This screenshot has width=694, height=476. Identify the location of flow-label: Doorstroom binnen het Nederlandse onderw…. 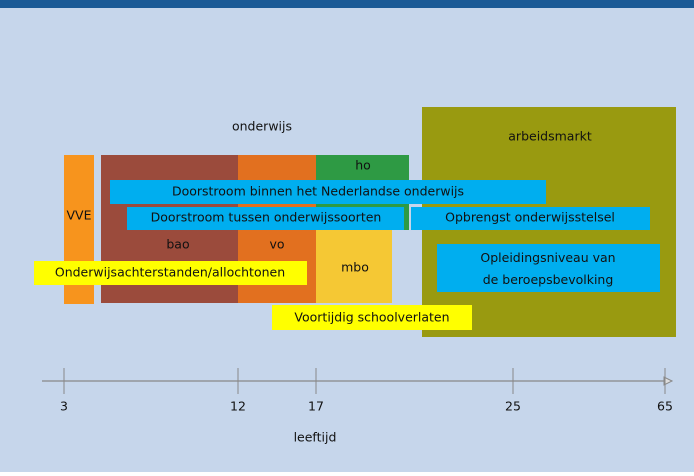
(318, 191).